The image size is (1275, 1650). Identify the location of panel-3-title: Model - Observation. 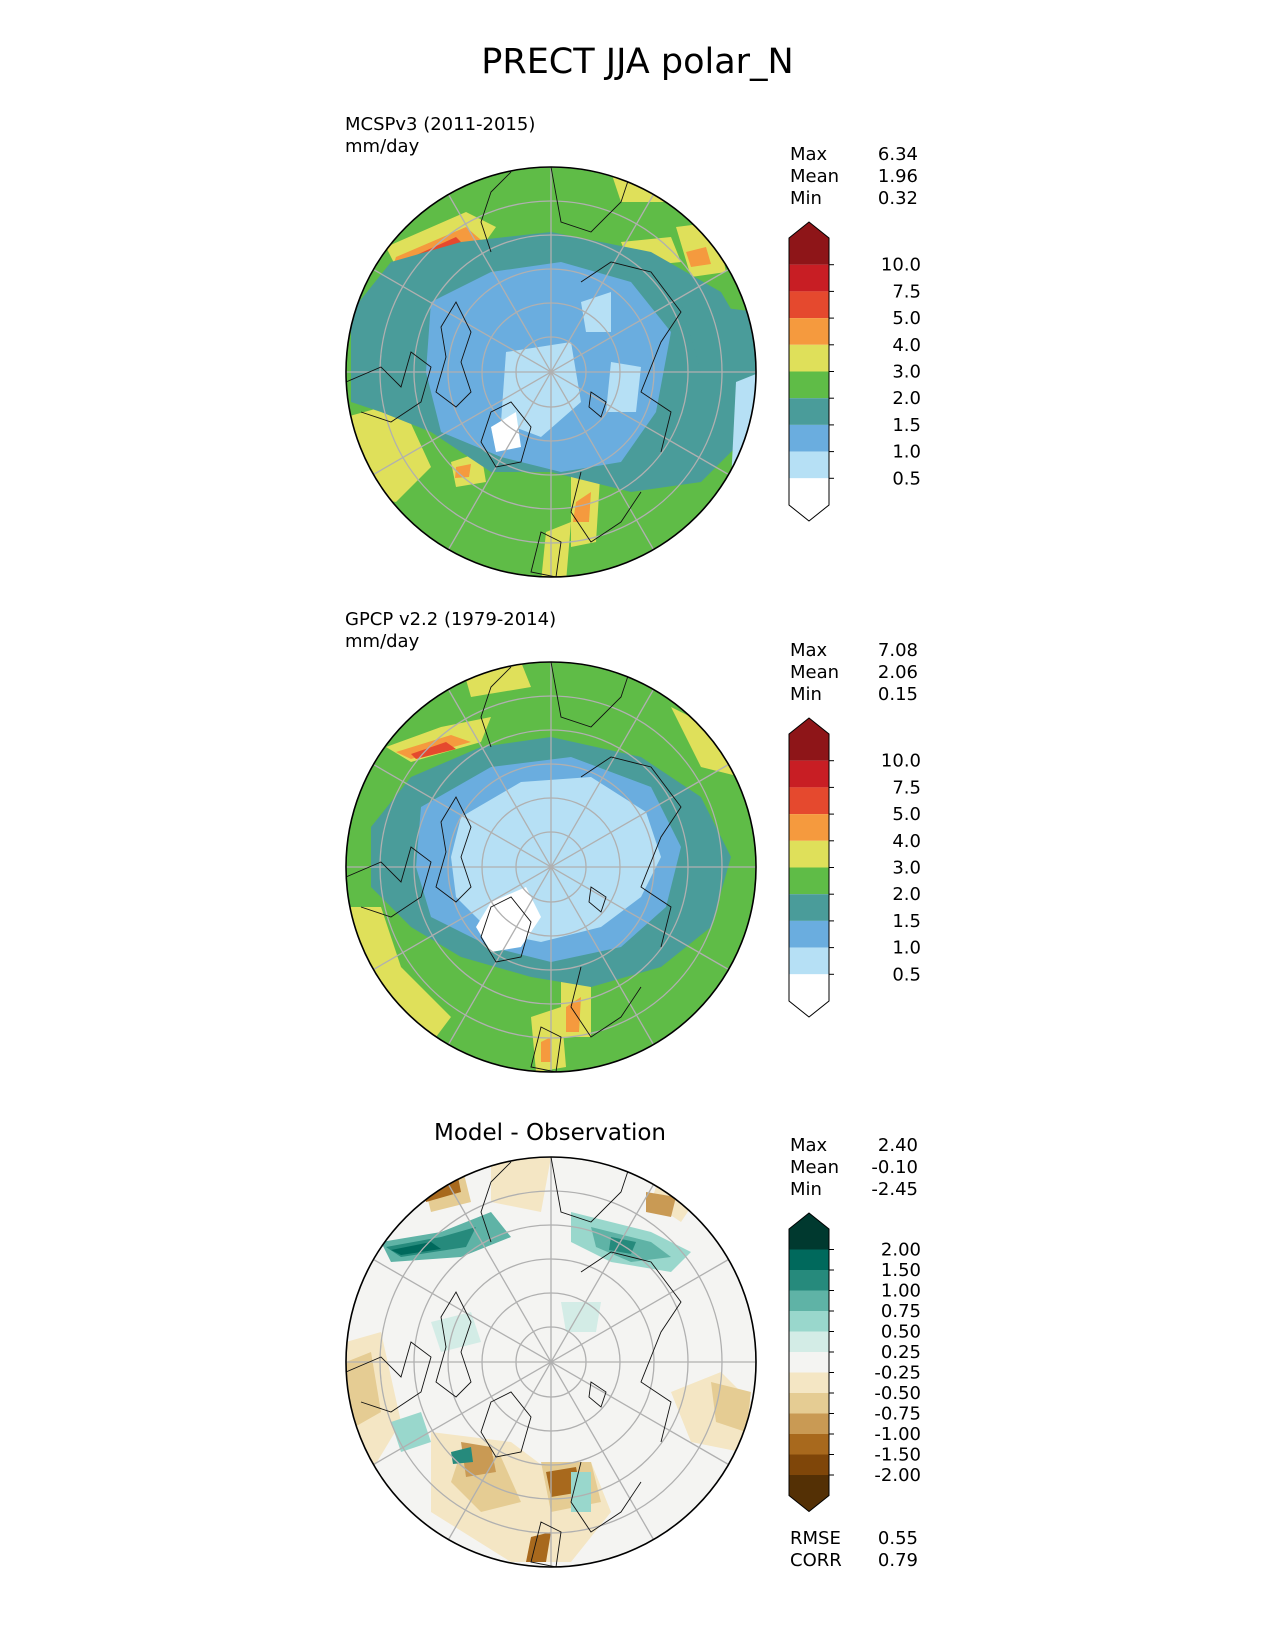
(550, 1133).